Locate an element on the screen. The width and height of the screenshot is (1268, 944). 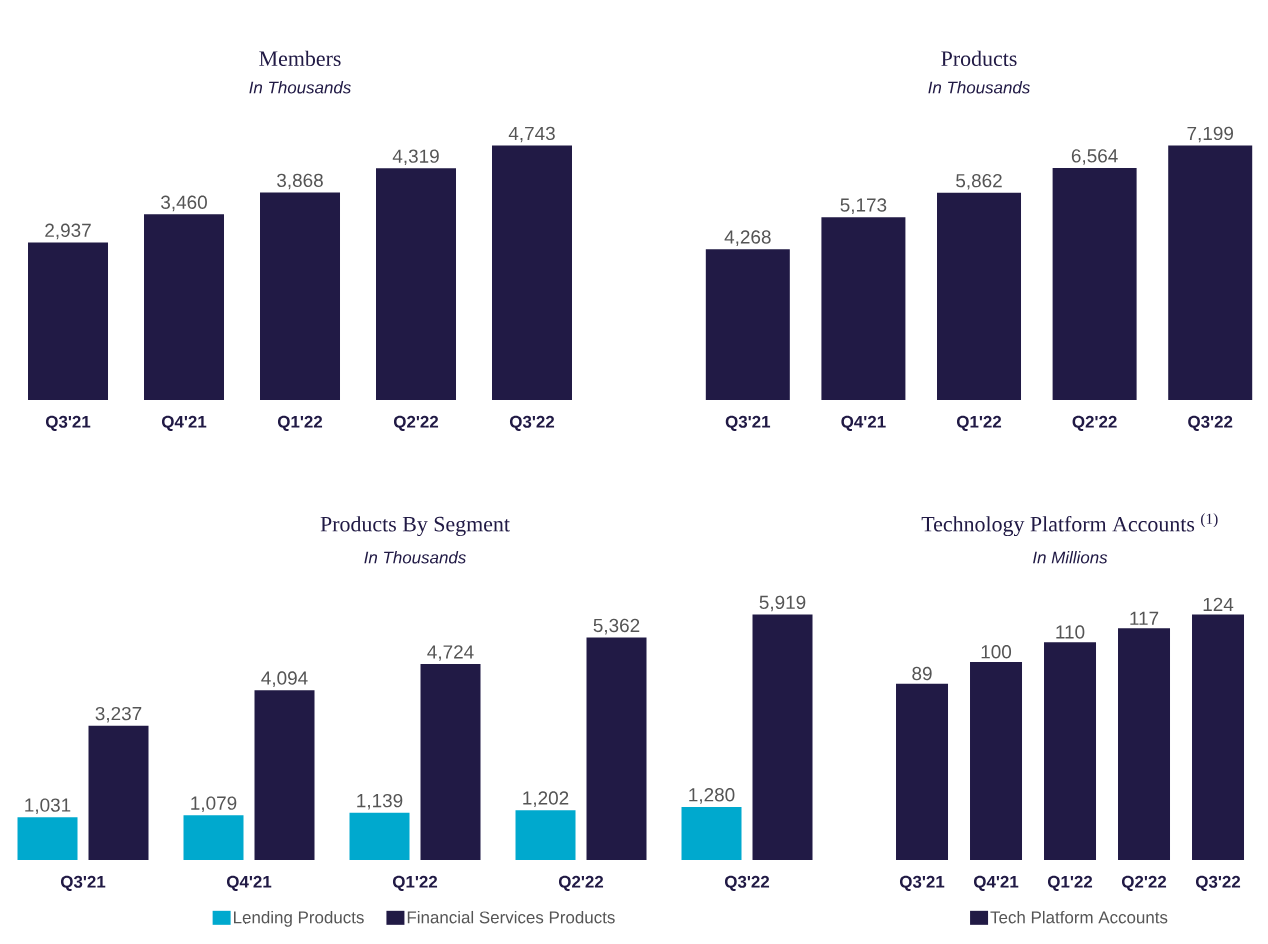
data-label: 5,173 is located at coordinates (863, 206).